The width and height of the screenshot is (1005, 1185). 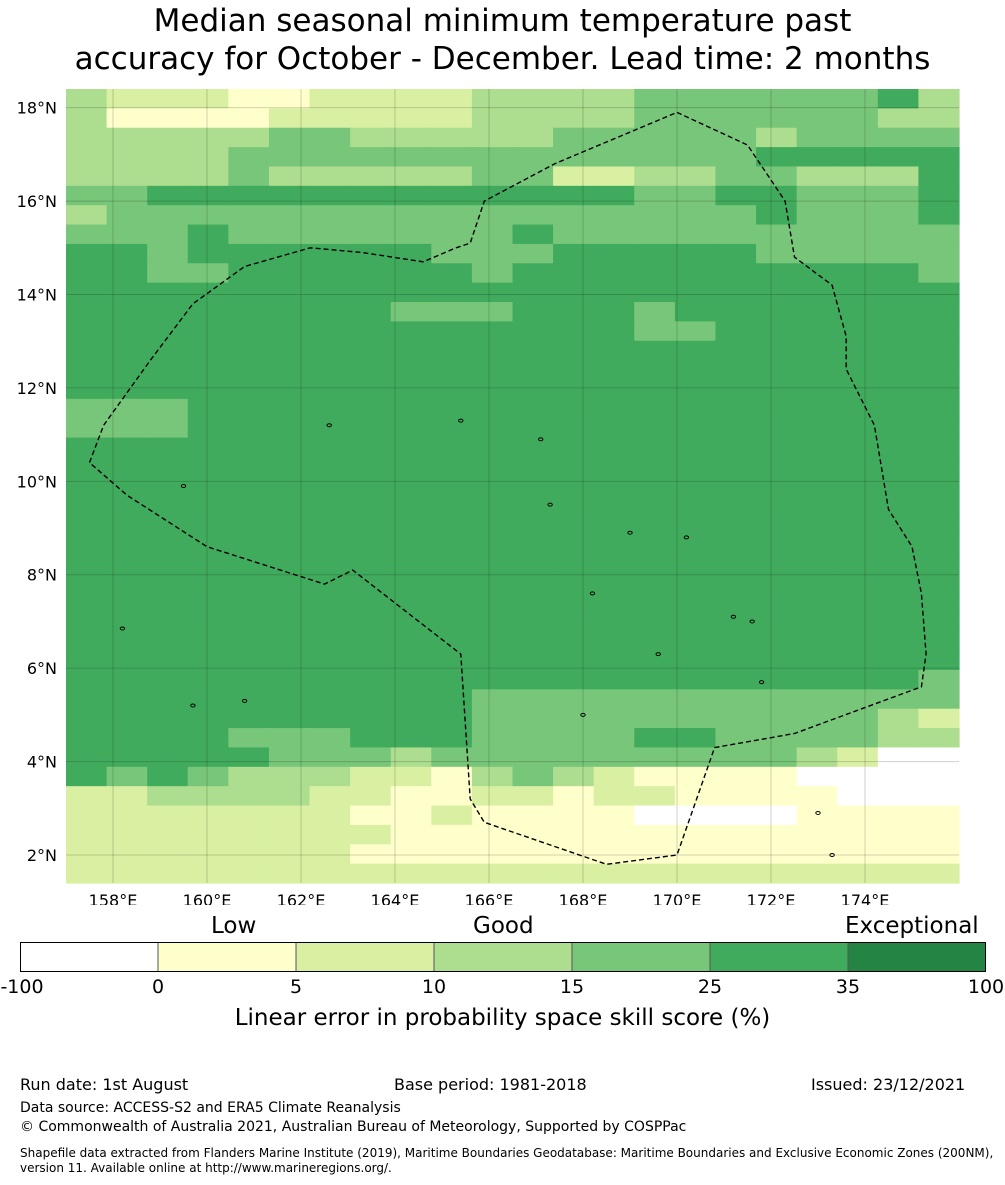 I want to click on latitude-tick-label: 18°N, so click(x=37, y=108).